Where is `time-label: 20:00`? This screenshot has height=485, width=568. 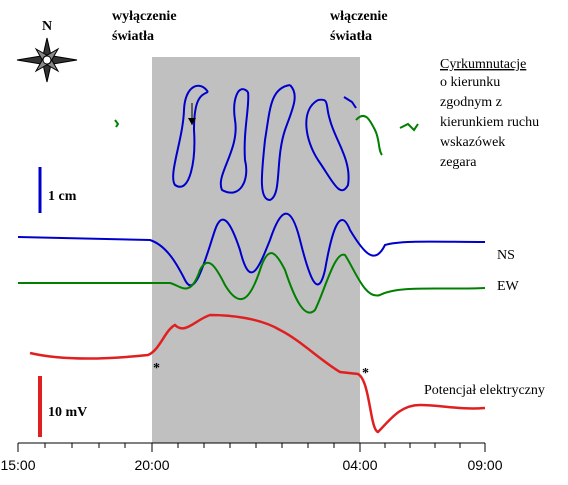 time-label: 20:00 is located at coordinates (151, 465).